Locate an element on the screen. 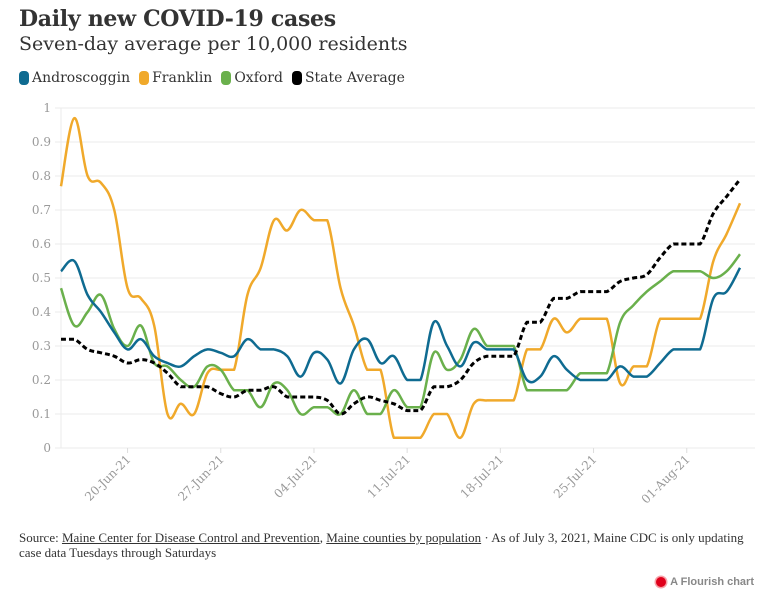 The height and width of the screenshot is (600, 766). legend-label: State Average is located at coordinates (354, 78).